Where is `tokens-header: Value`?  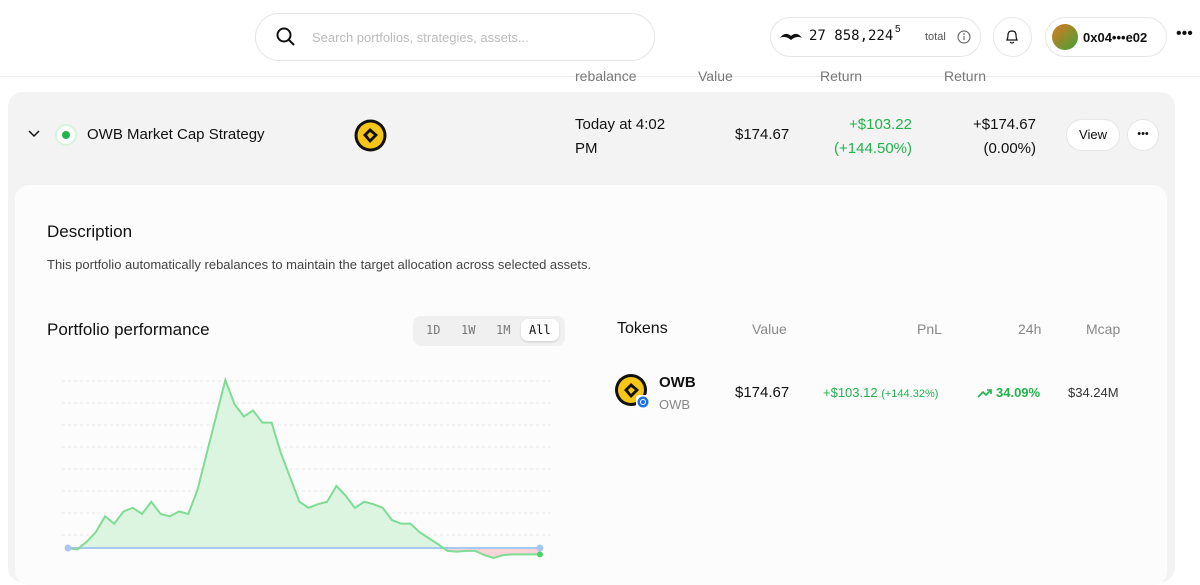
tokens-header: Value is located at coordinates (769, 329).